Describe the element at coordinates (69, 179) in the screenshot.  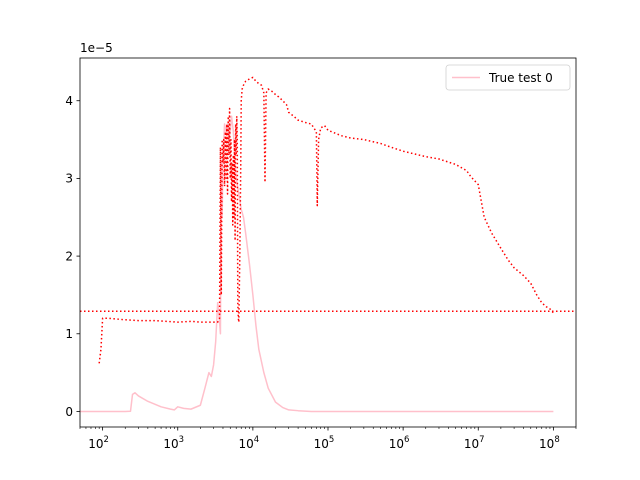
I see `y-tick-label: 3` at that location.